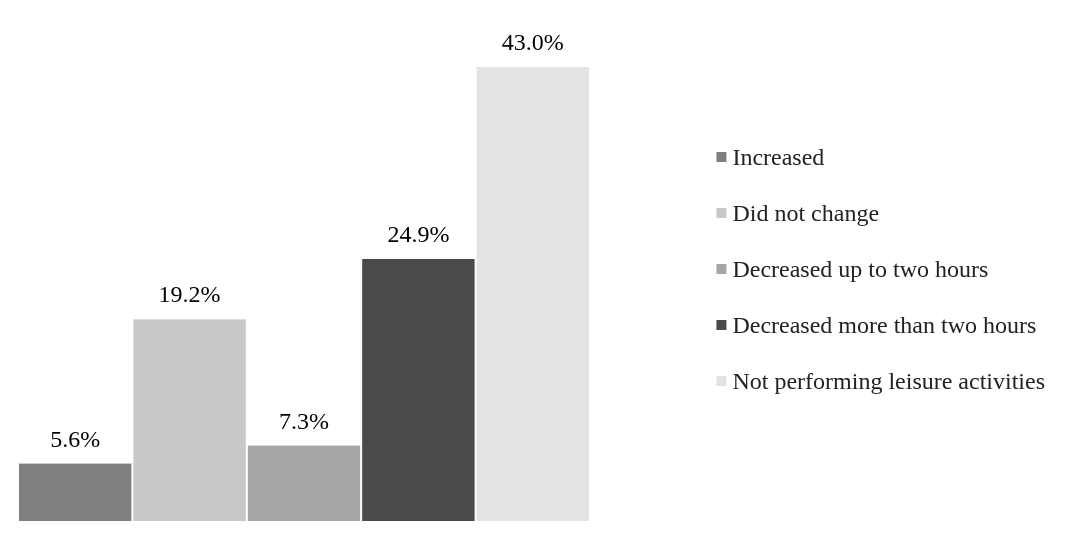 The image size is (1068, 538). What do you see at coordinates (189, 294) in the screenshot?
I see `data-label: 19.2%` at bounding box center [189, 294].